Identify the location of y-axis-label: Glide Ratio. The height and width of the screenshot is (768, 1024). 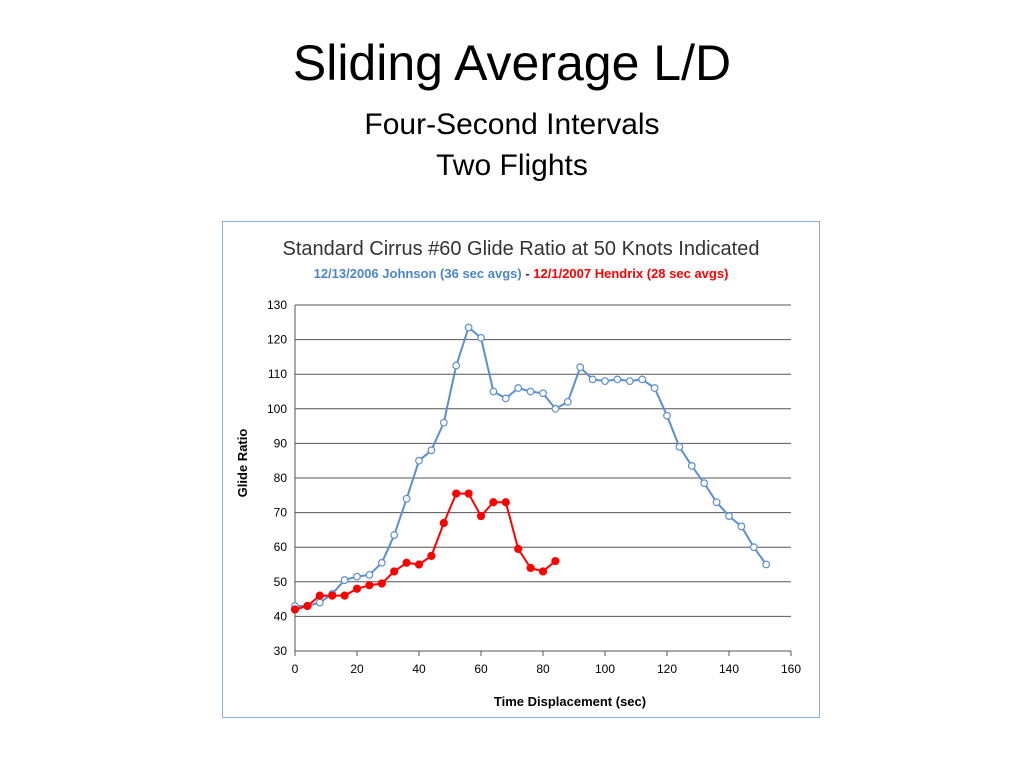
(242, 463).